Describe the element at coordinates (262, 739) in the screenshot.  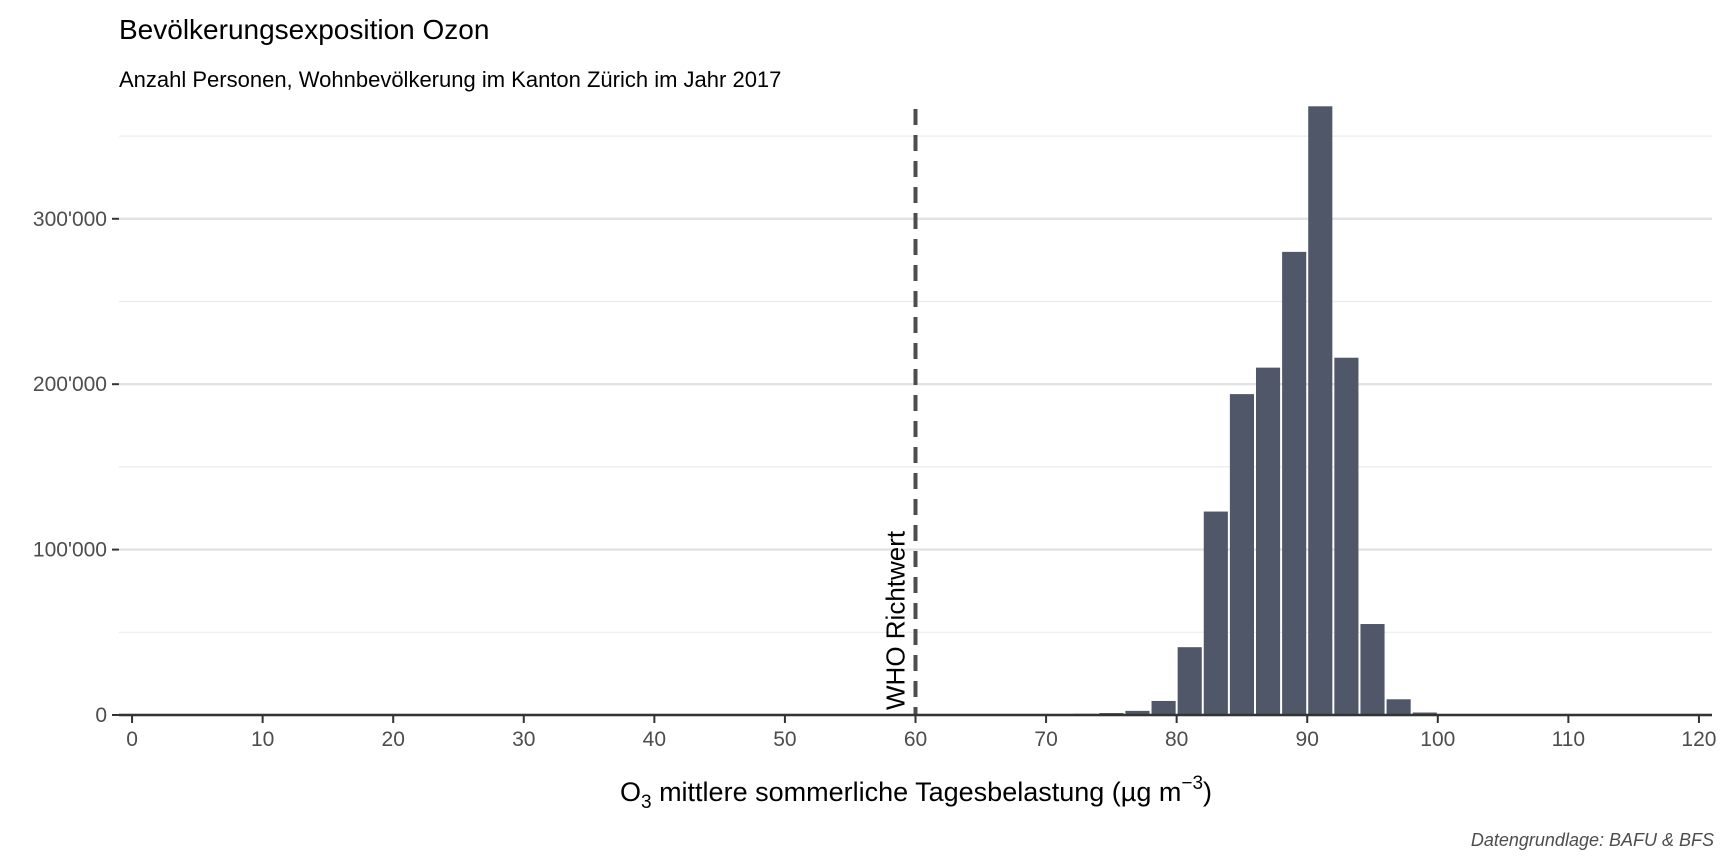
I see `x-tick-label: 10` at that location.